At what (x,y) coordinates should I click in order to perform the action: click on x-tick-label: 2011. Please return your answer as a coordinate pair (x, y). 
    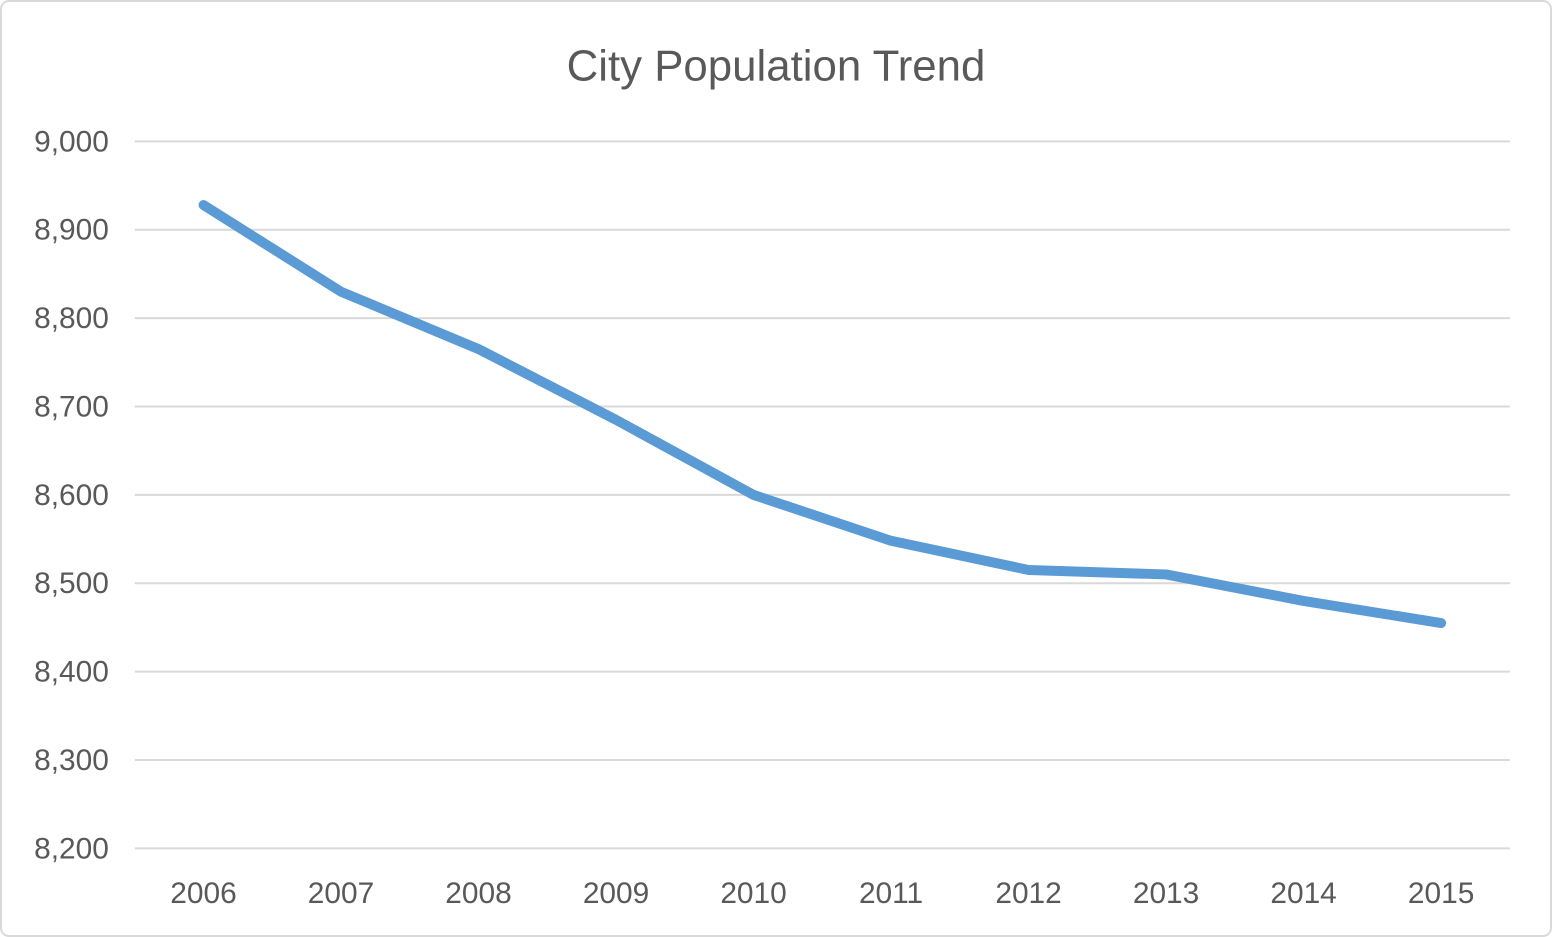
    Looking at the image, I should click on (891, 893).